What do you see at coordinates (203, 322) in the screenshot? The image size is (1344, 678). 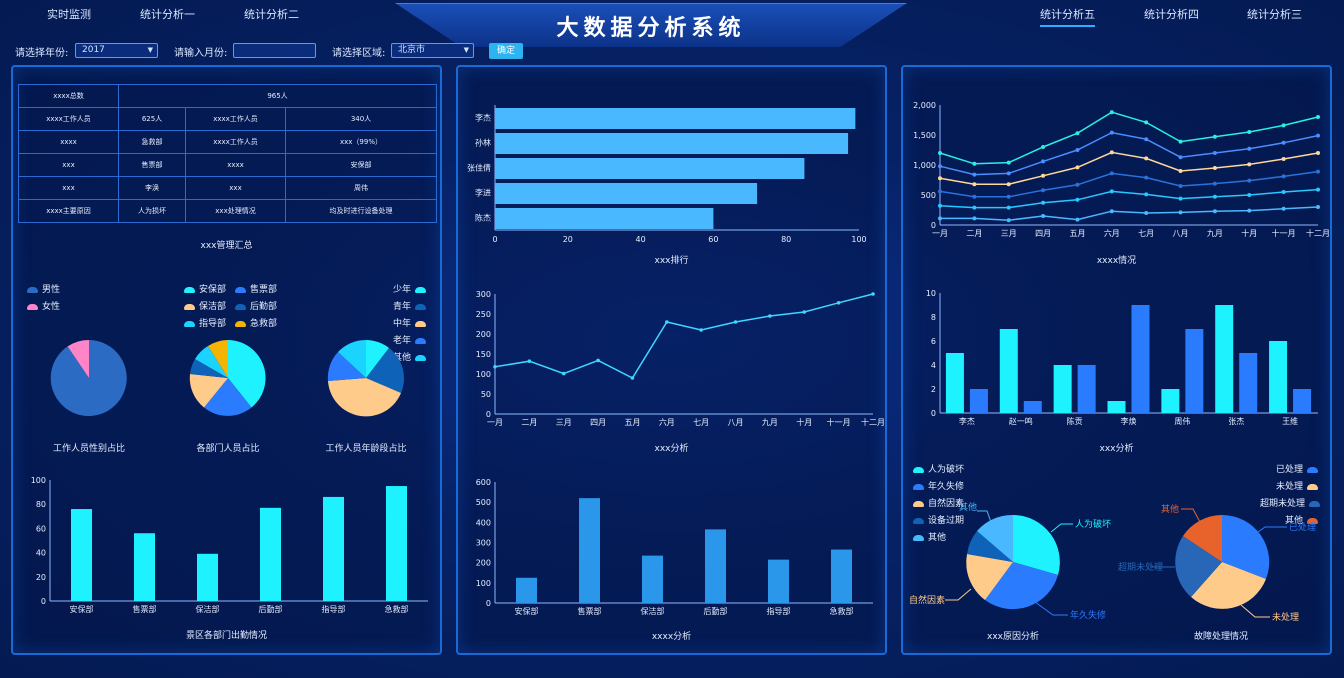 I see `legend-dept-4: 指导部` at bounding box center [203, 322].